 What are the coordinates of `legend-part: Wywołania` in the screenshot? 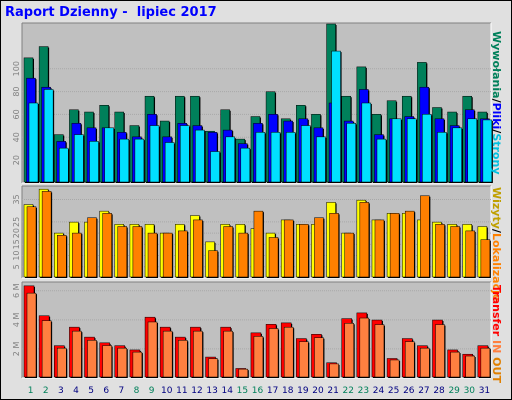 It's located at (496, 65).